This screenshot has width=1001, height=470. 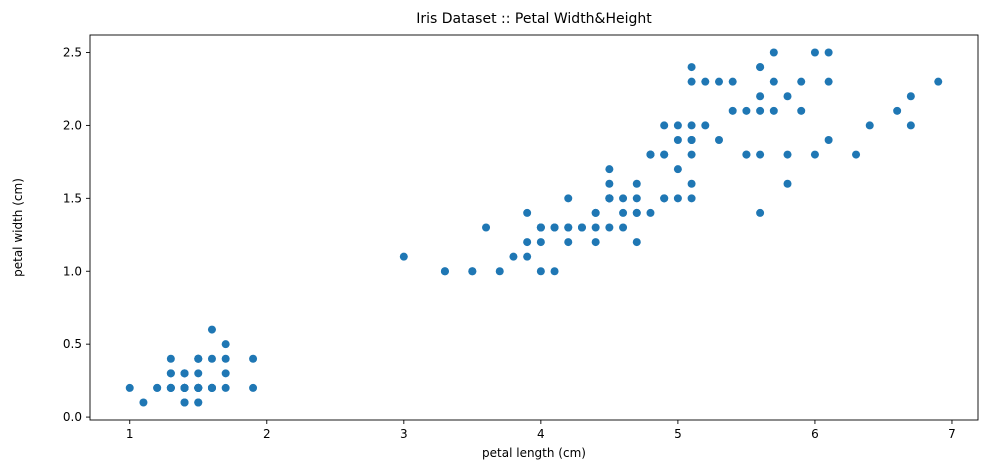 What do you see at coordinates (404, 434) in the screenshot?
I see `x-tick-label: 3` at bounding box center [404, 434].